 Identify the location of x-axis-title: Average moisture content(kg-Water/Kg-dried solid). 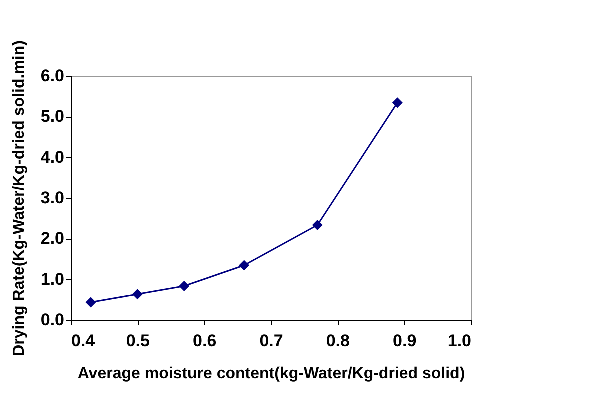
(272, 374).